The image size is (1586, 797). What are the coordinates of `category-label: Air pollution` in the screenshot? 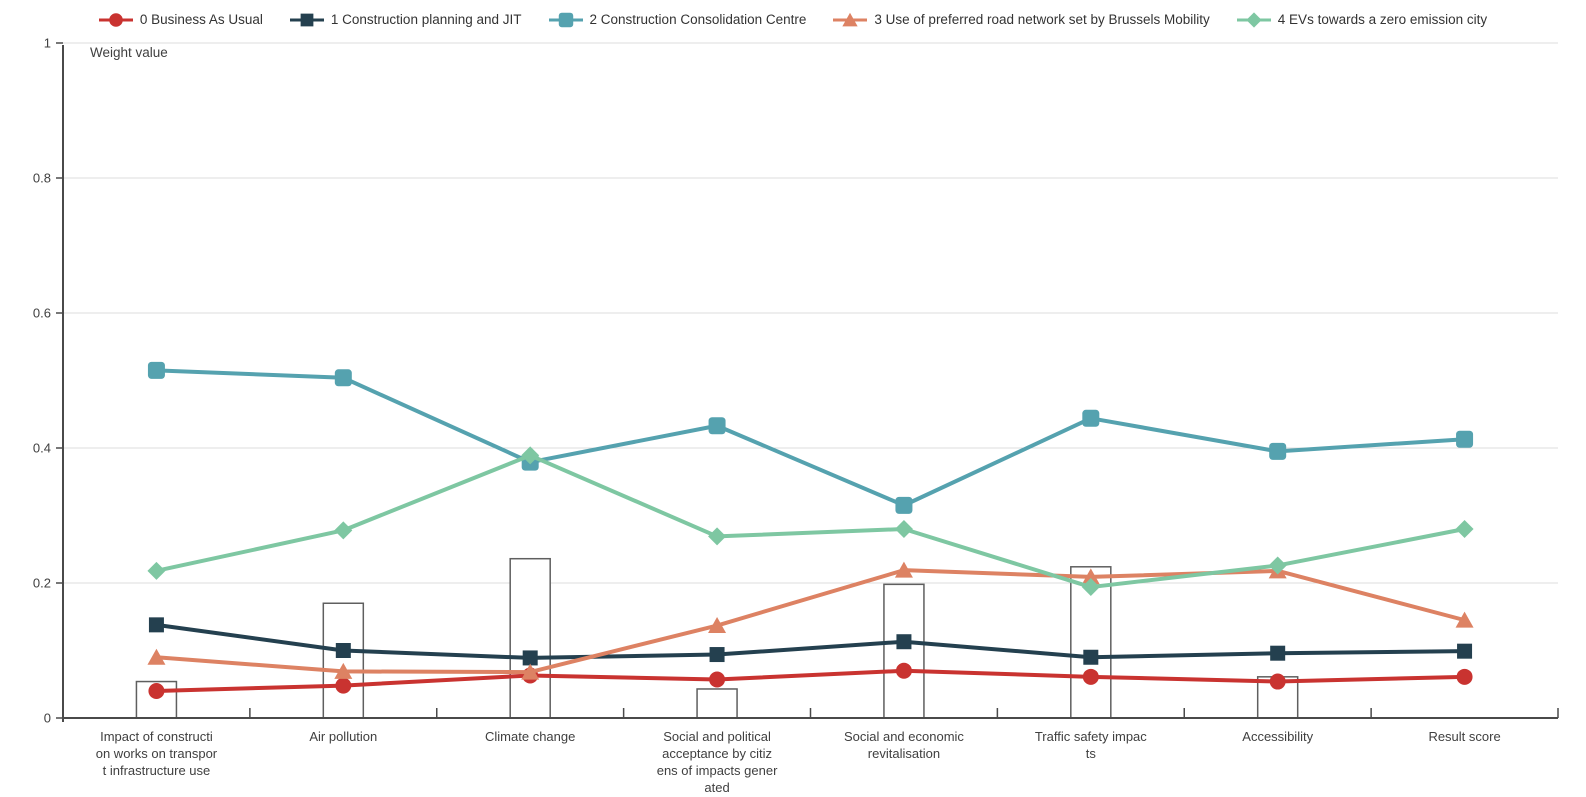 It's located at (343, 736).